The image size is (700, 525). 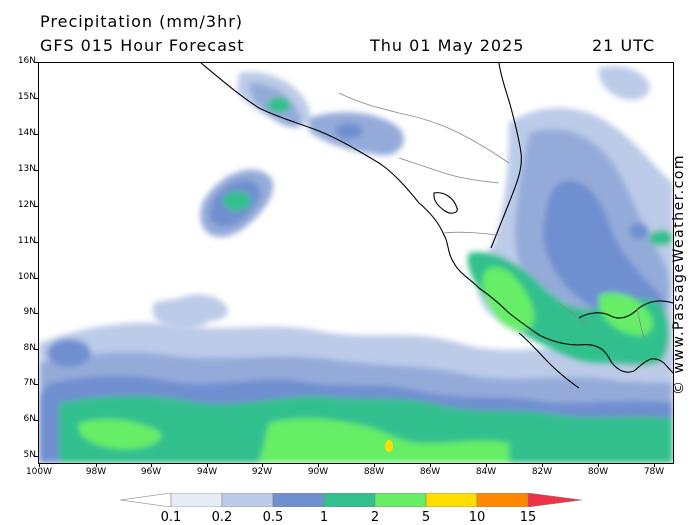 What do you see at coordinates (207, 472) in the screenshot?
I see `lon-label: 94W` at bounding box center [207, 472].